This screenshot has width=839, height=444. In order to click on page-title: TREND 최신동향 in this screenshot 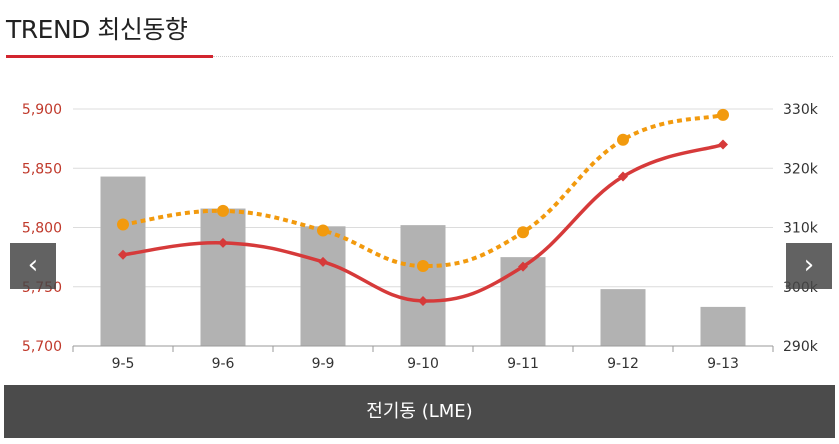, I will do `click(97, 29)`.